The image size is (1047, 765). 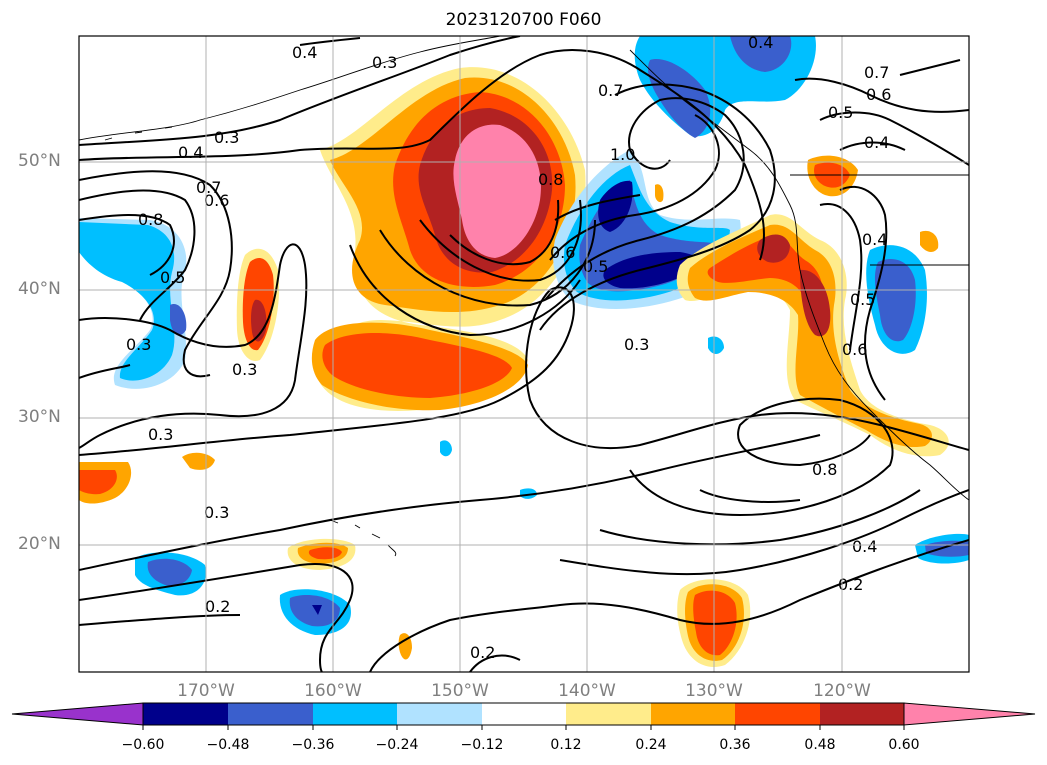 What do you see at coordinates (206, 691) in the screenshot?
I see `lon-label: 170°W` at bounding box center [206, 691].